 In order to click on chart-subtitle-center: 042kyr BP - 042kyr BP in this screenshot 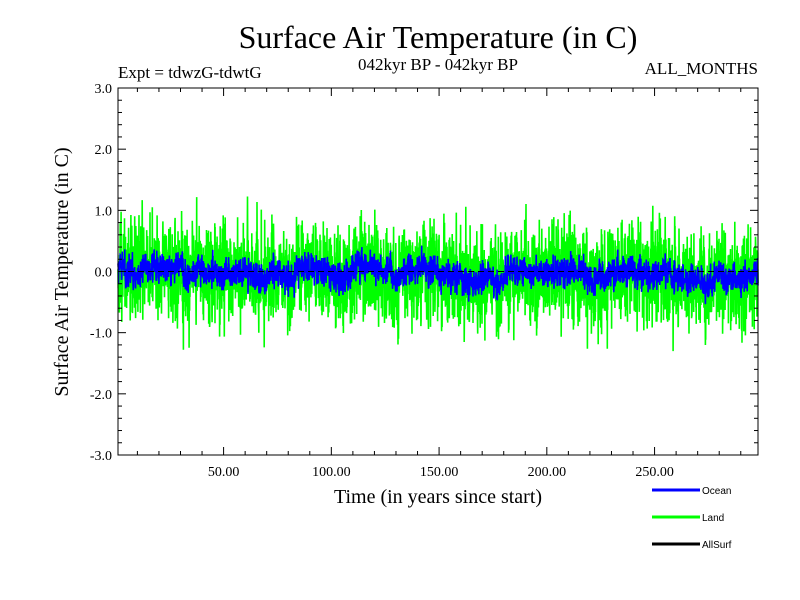, I will do `click(438, 64)`.